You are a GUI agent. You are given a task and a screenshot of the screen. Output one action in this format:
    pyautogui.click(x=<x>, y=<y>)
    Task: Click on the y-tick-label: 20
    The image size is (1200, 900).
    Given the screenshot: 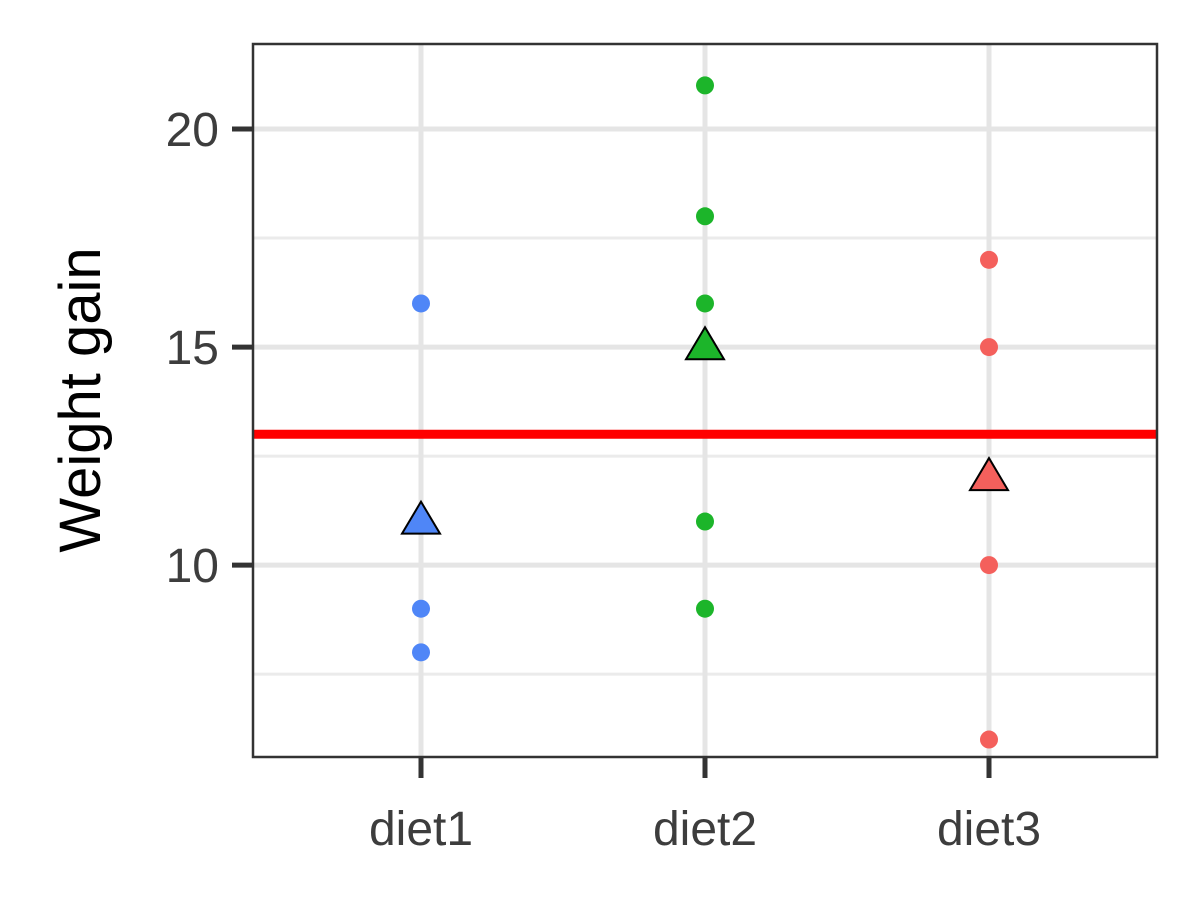 What is the action you would take?
    pyautogui.click(x=192, y=130)
    